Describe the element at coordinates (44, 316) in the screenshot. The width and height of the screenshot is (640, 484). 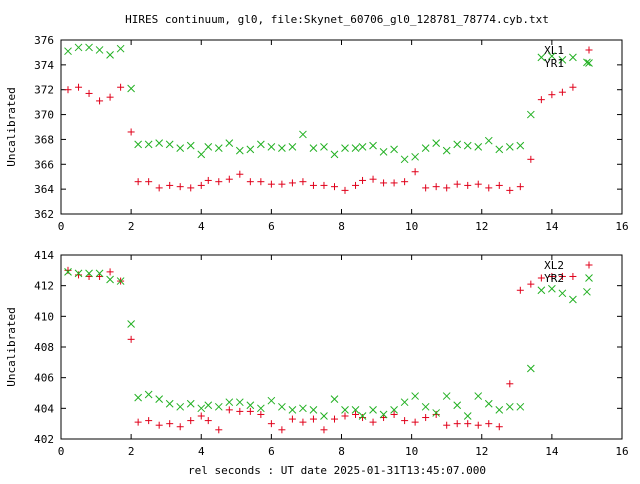
I see `y-tick-label: 410` at that location.